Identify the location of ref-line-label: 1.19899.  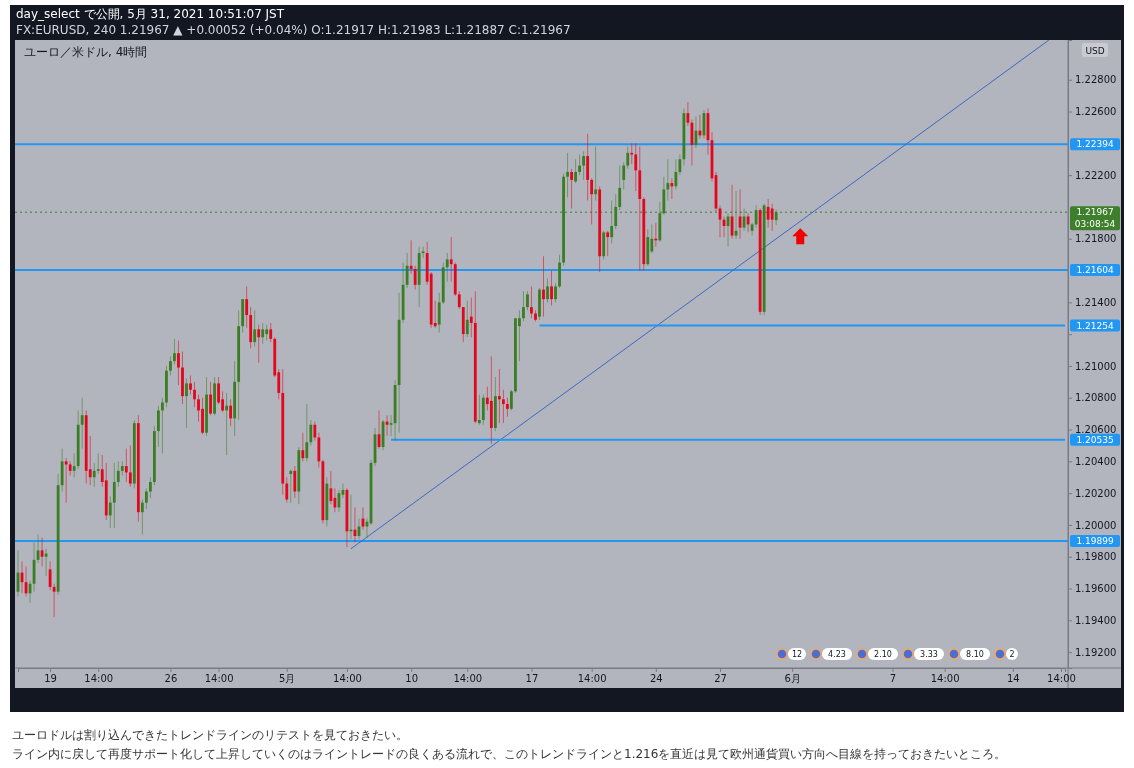
(1095, 540).